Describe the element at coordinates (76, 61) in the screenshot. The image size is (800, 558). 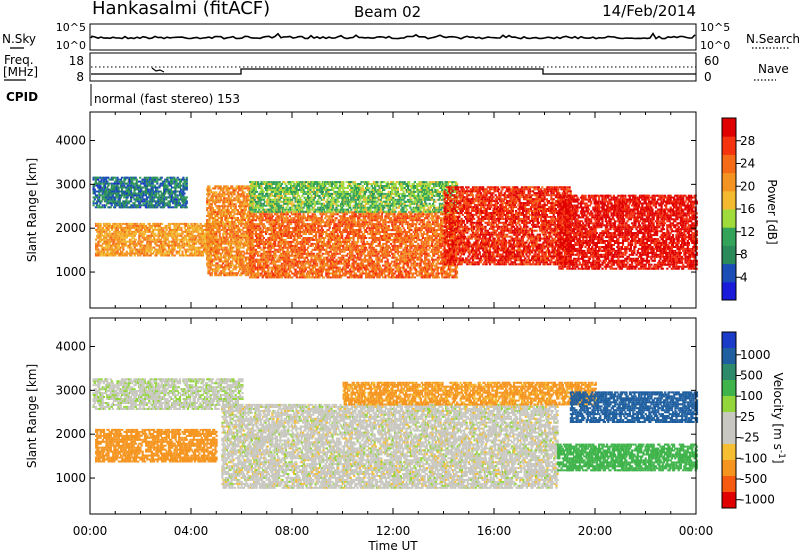
I see `freq-tick-top: 18` at that location.